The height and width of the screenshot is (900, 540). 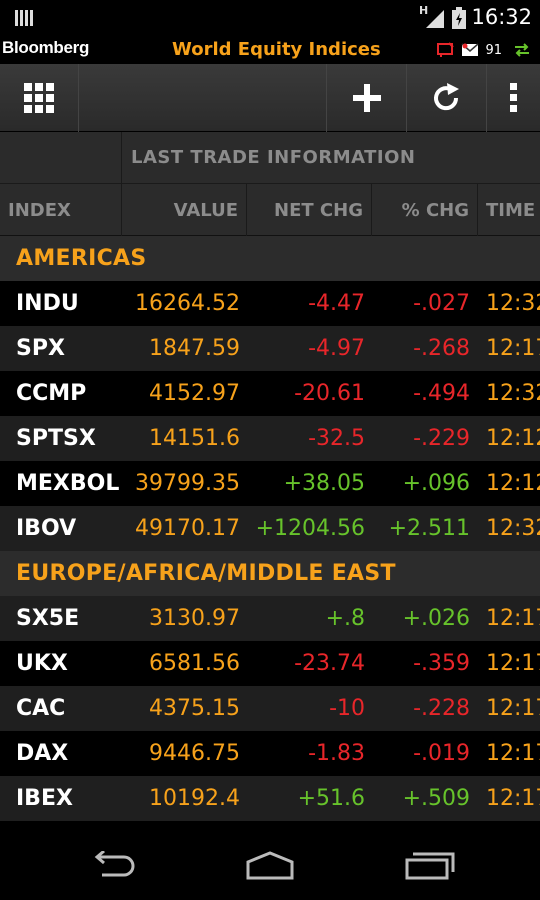 What do you see at coordinates (44, 798) in the screenshot?
I see `index-symbol: IBEX` at bounding box center [44, 798].